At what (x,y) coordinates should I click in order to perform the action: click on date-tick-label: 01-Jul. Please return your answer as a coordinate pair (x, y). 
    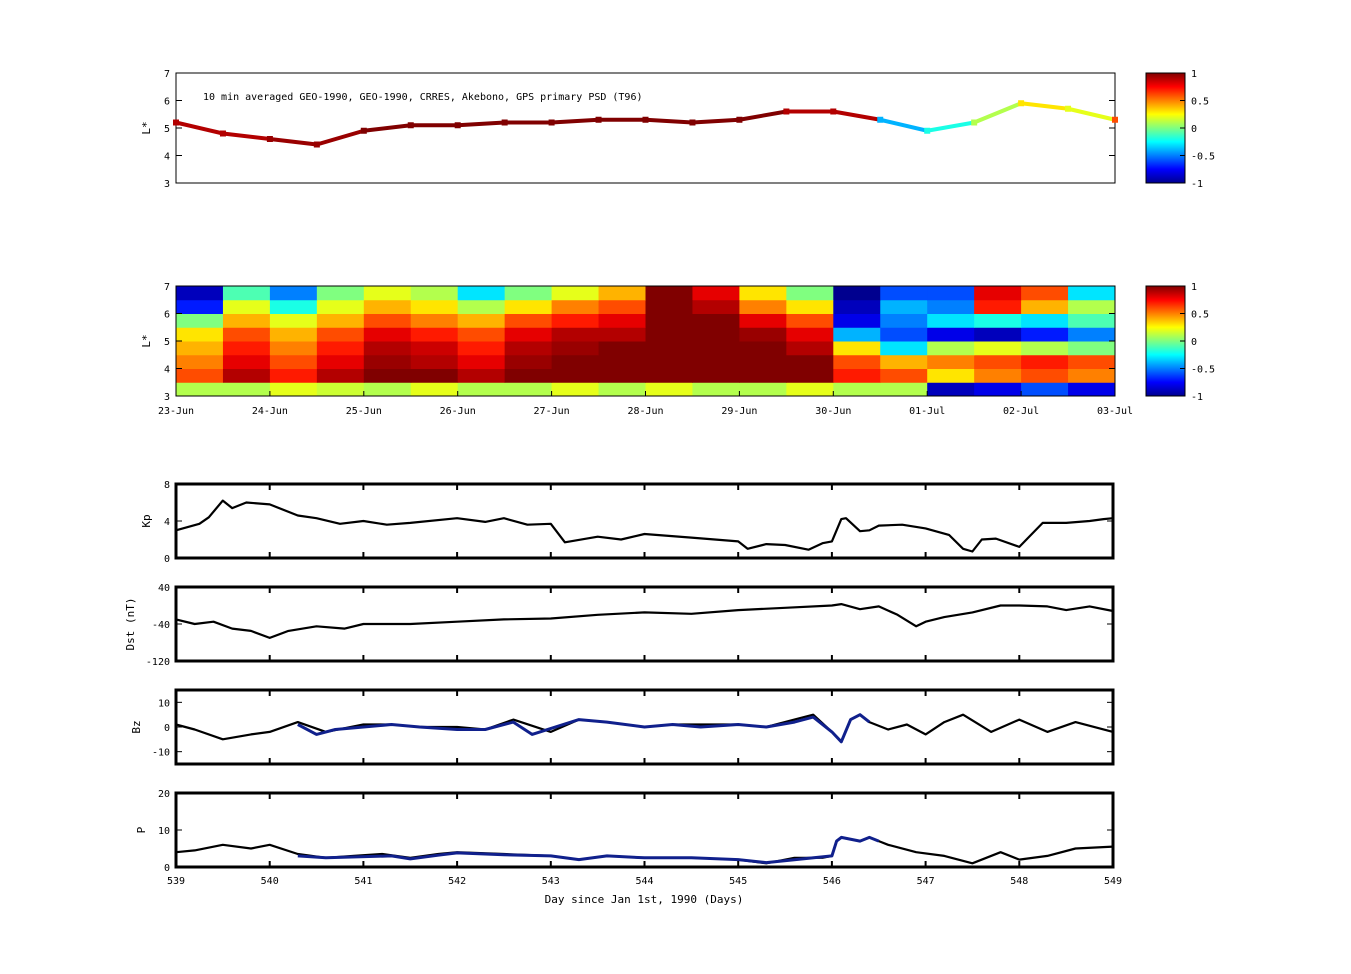
    Looking at the image, I should click on (927, 411).